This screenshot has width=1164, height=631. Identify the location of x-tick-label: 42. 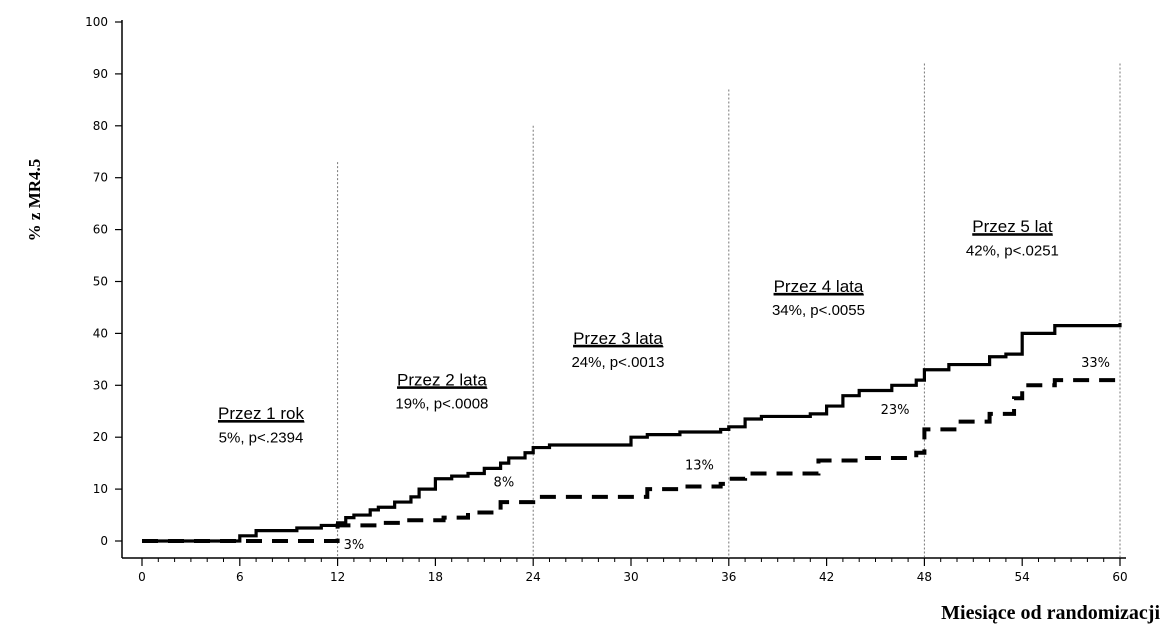
(826, 577).